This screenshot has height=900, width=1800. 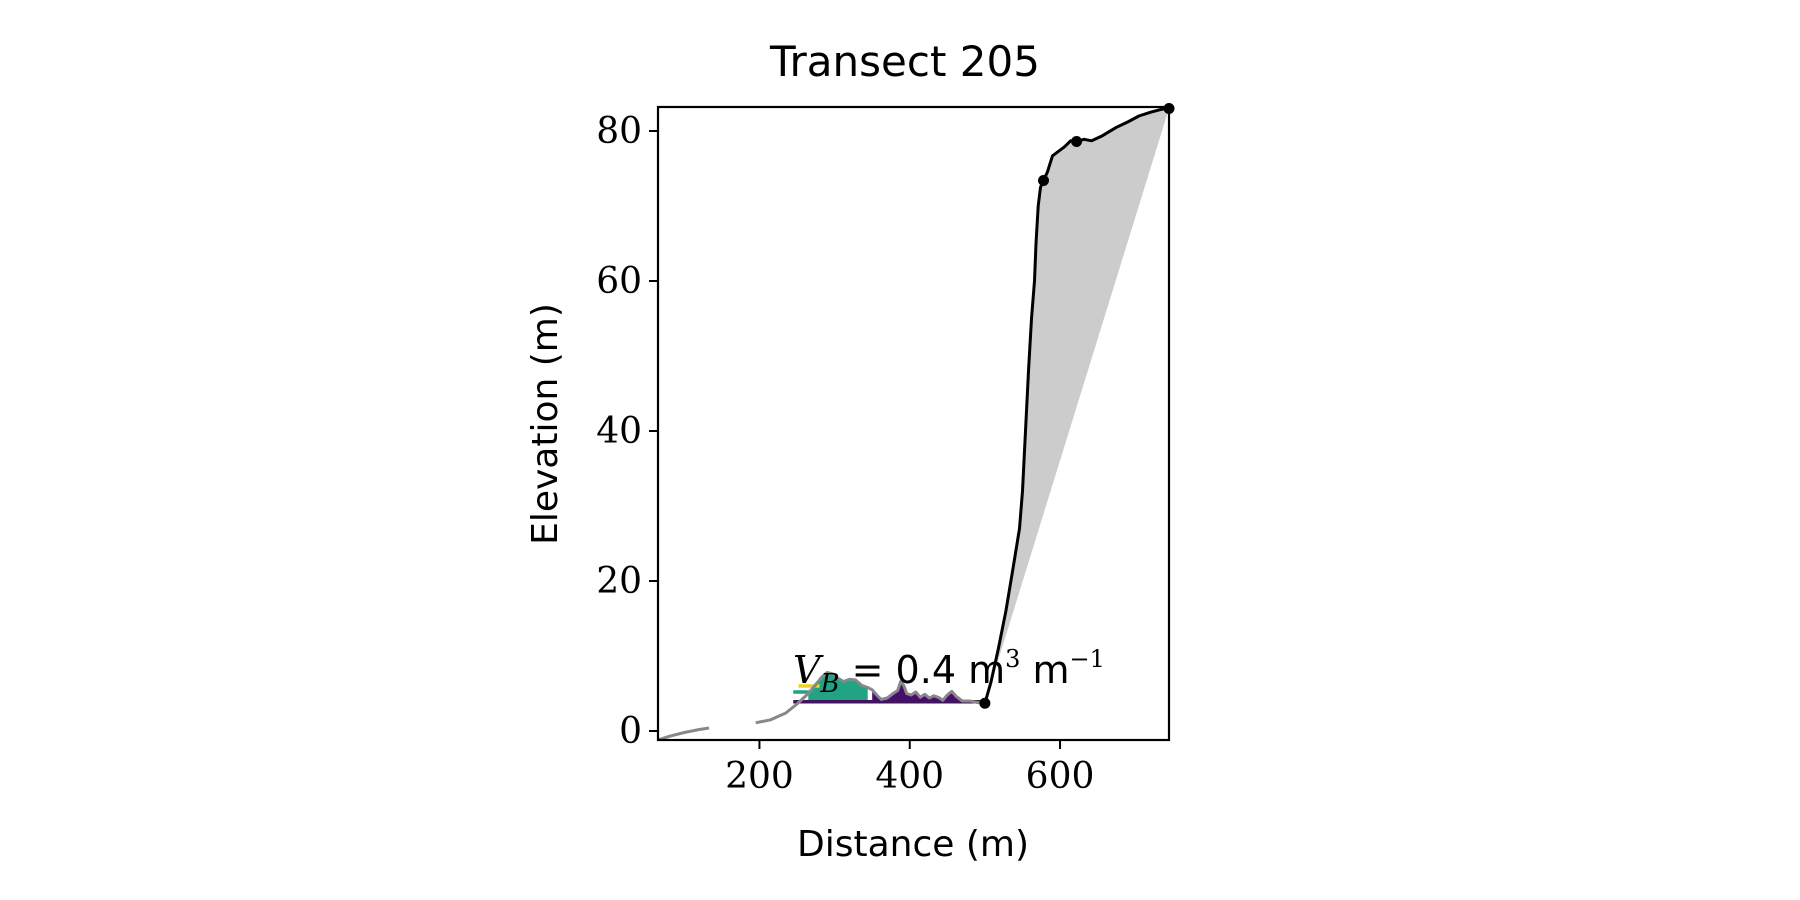 What do you see at coordinates (630, 731) in the screenshot?
I see `y-tick-label-0: 0` at bounding box center [630, 731].